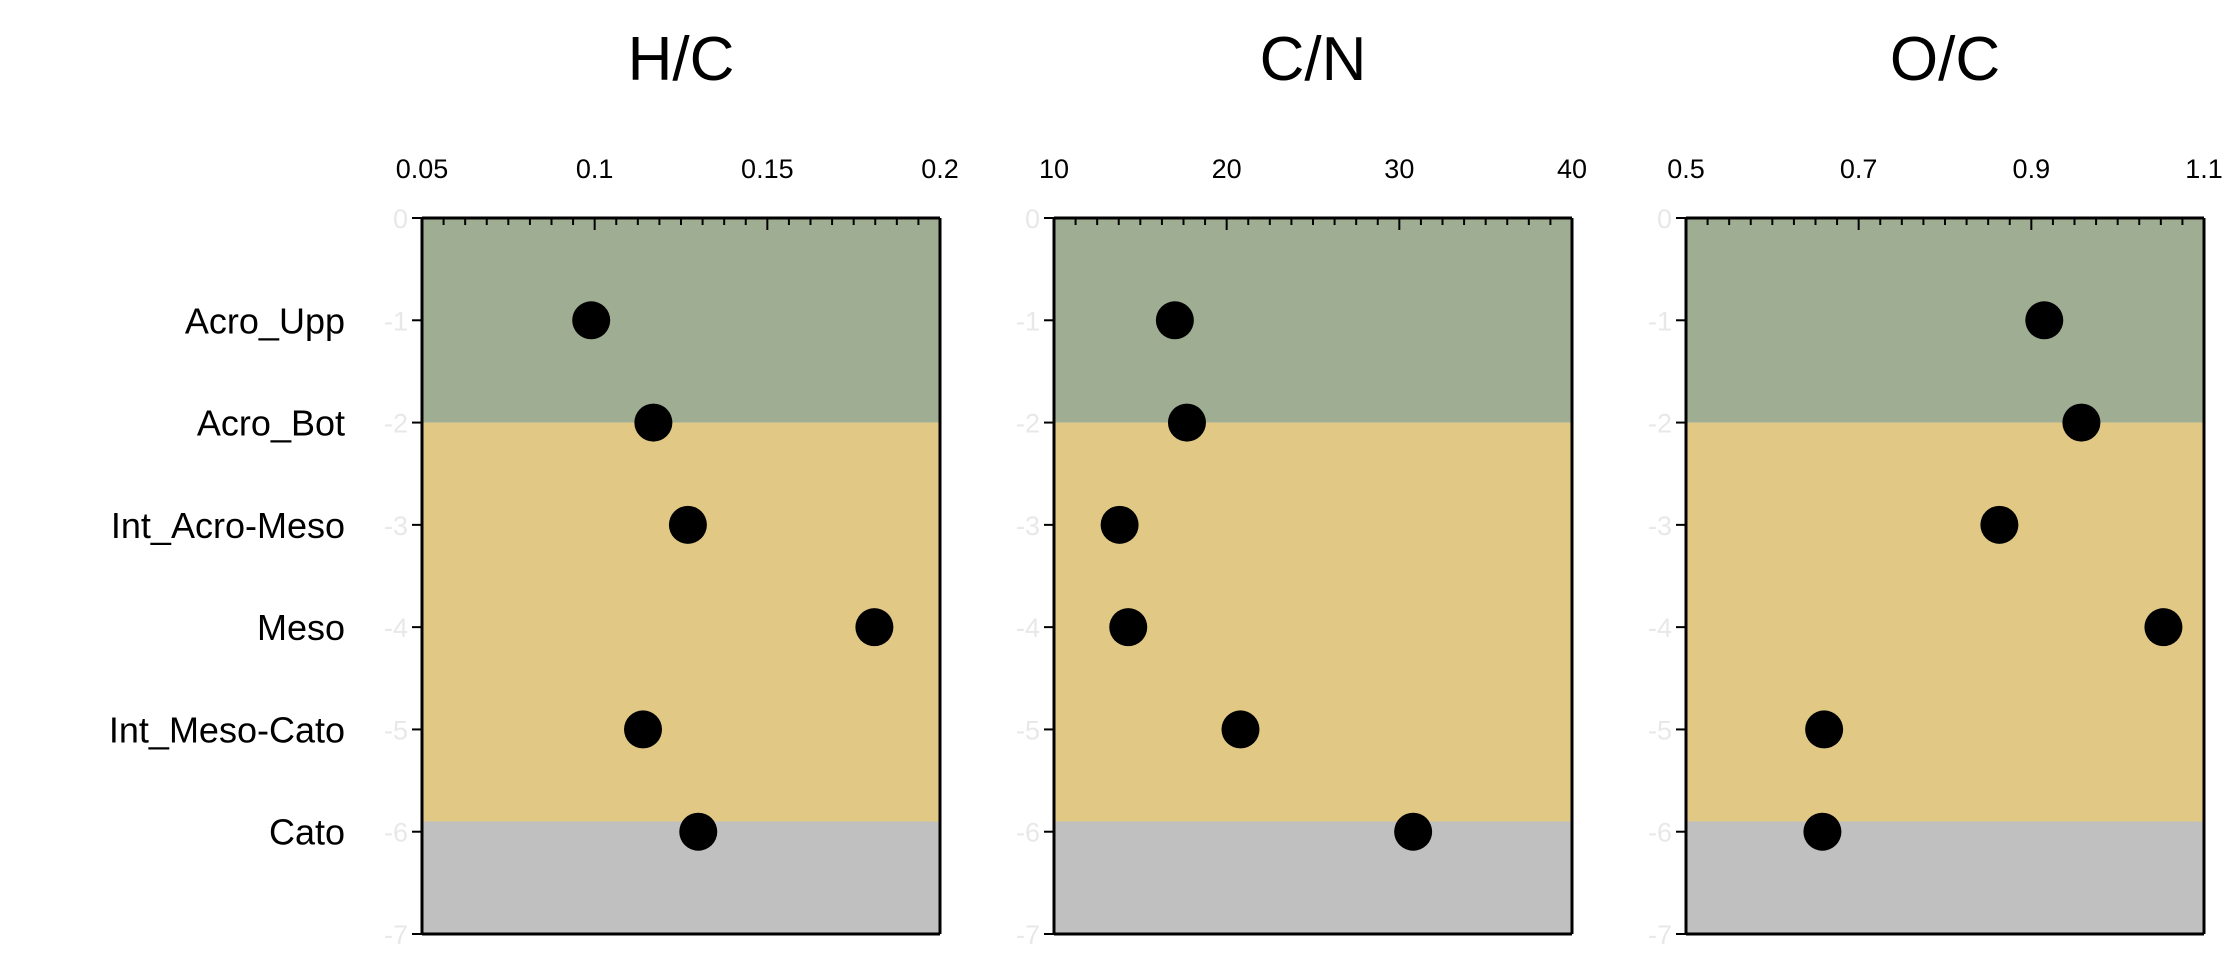 This screenshot has width=2236, height=959. Describe the element at coordinates (1399, 169) in the screenshot. I see `x-tick-label: 30` at that location.